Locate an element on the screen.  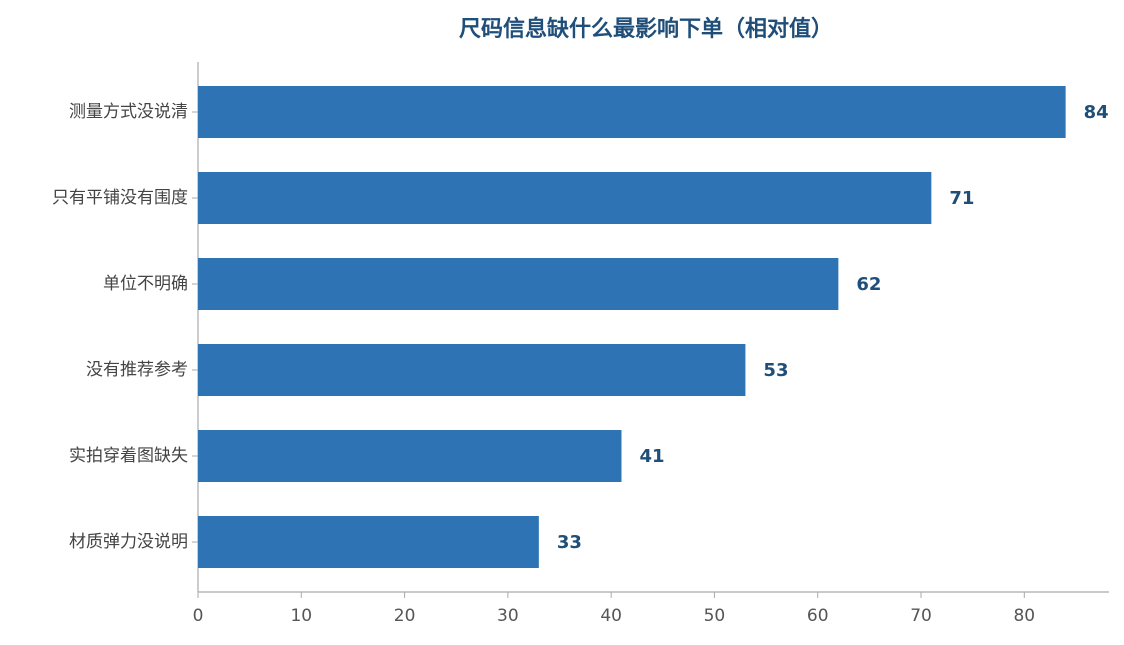
value-label: 62 is located at coordinates (868, 284).